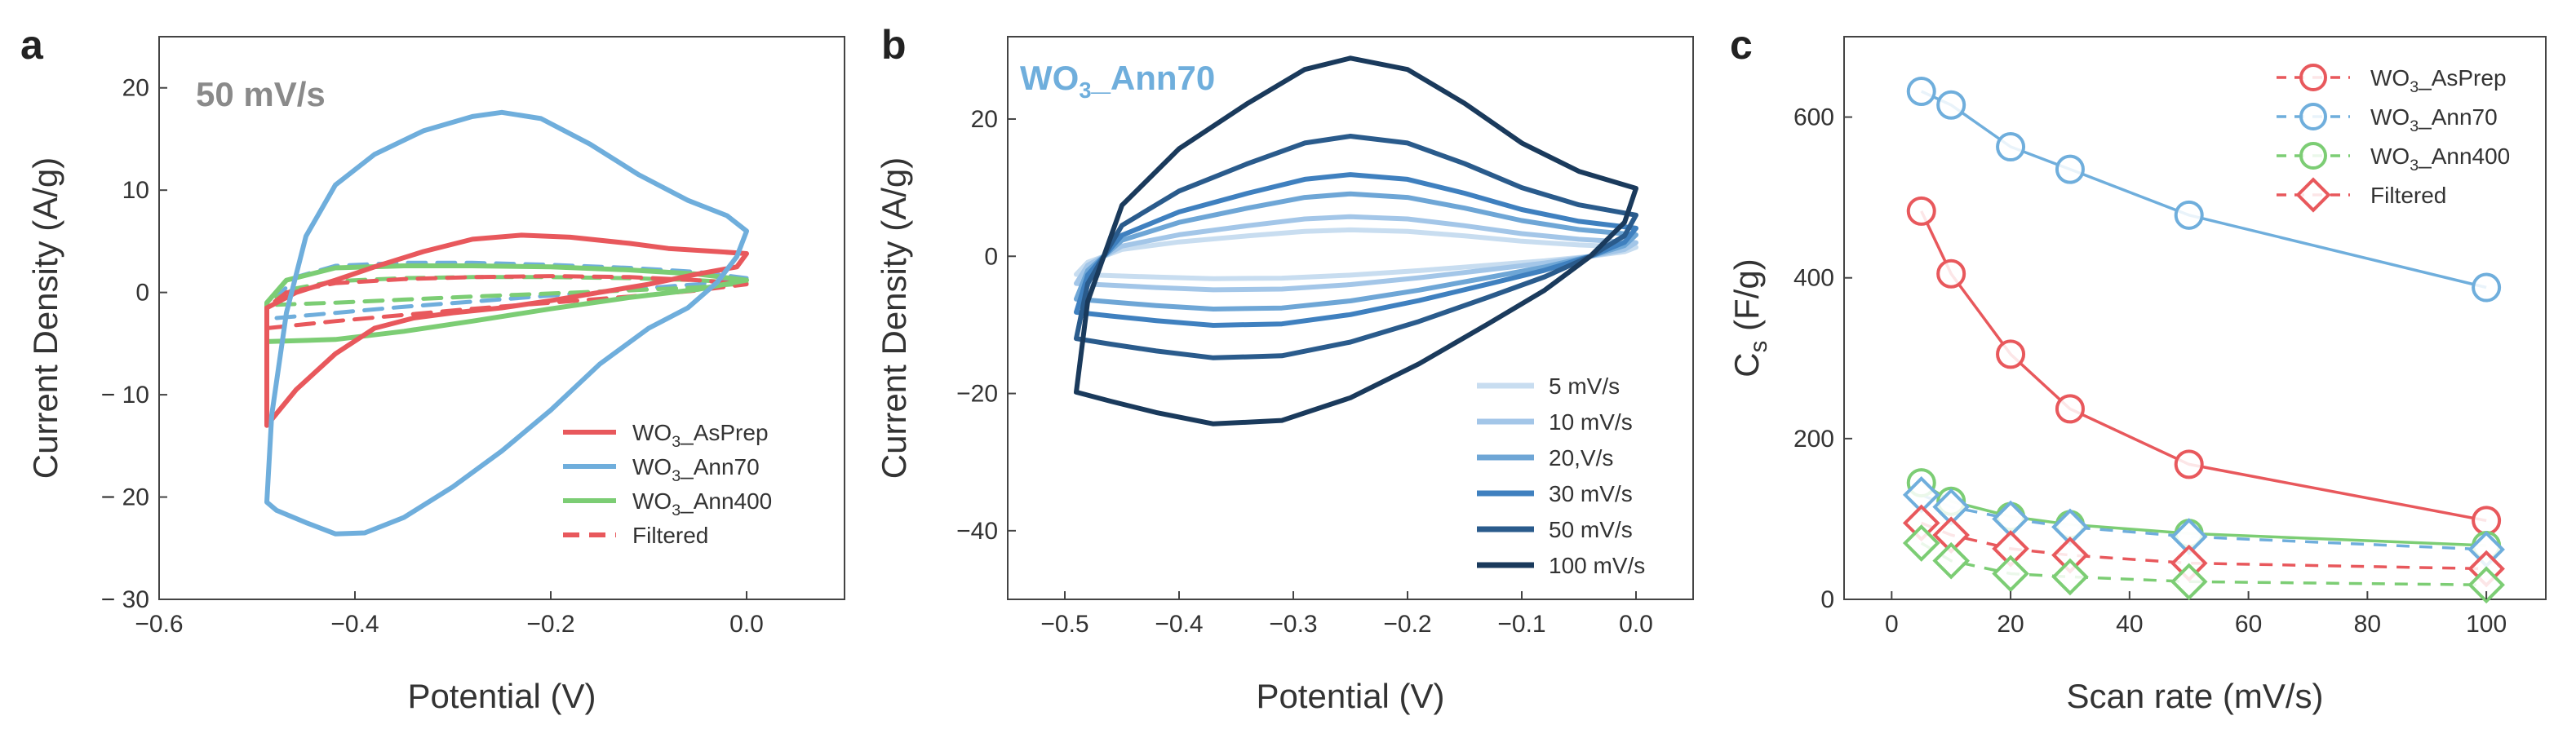  Describe the element at coordinates (894, 45) in the screenshot. I see `panel-letter-b: b` at that location.